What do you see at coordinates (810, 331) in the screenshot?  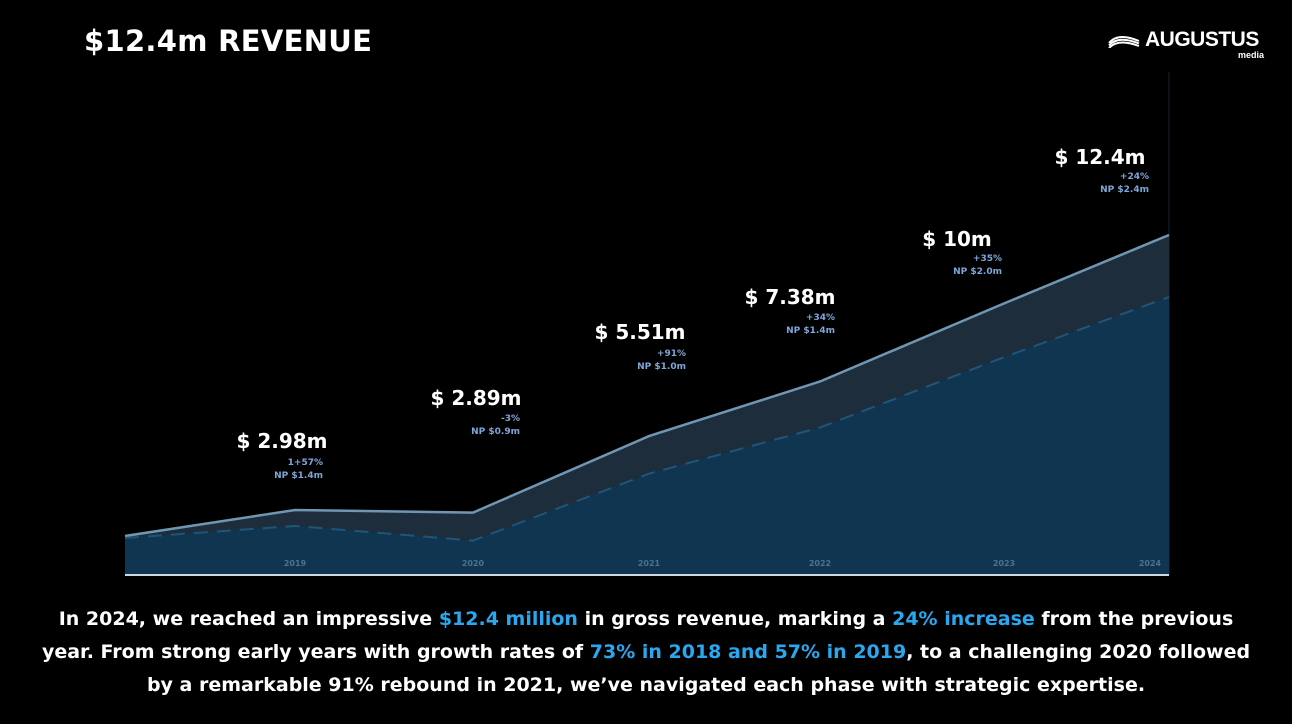 I see `net-profit-label-2022: NP $1.4m` at bounding box center [810, 331].